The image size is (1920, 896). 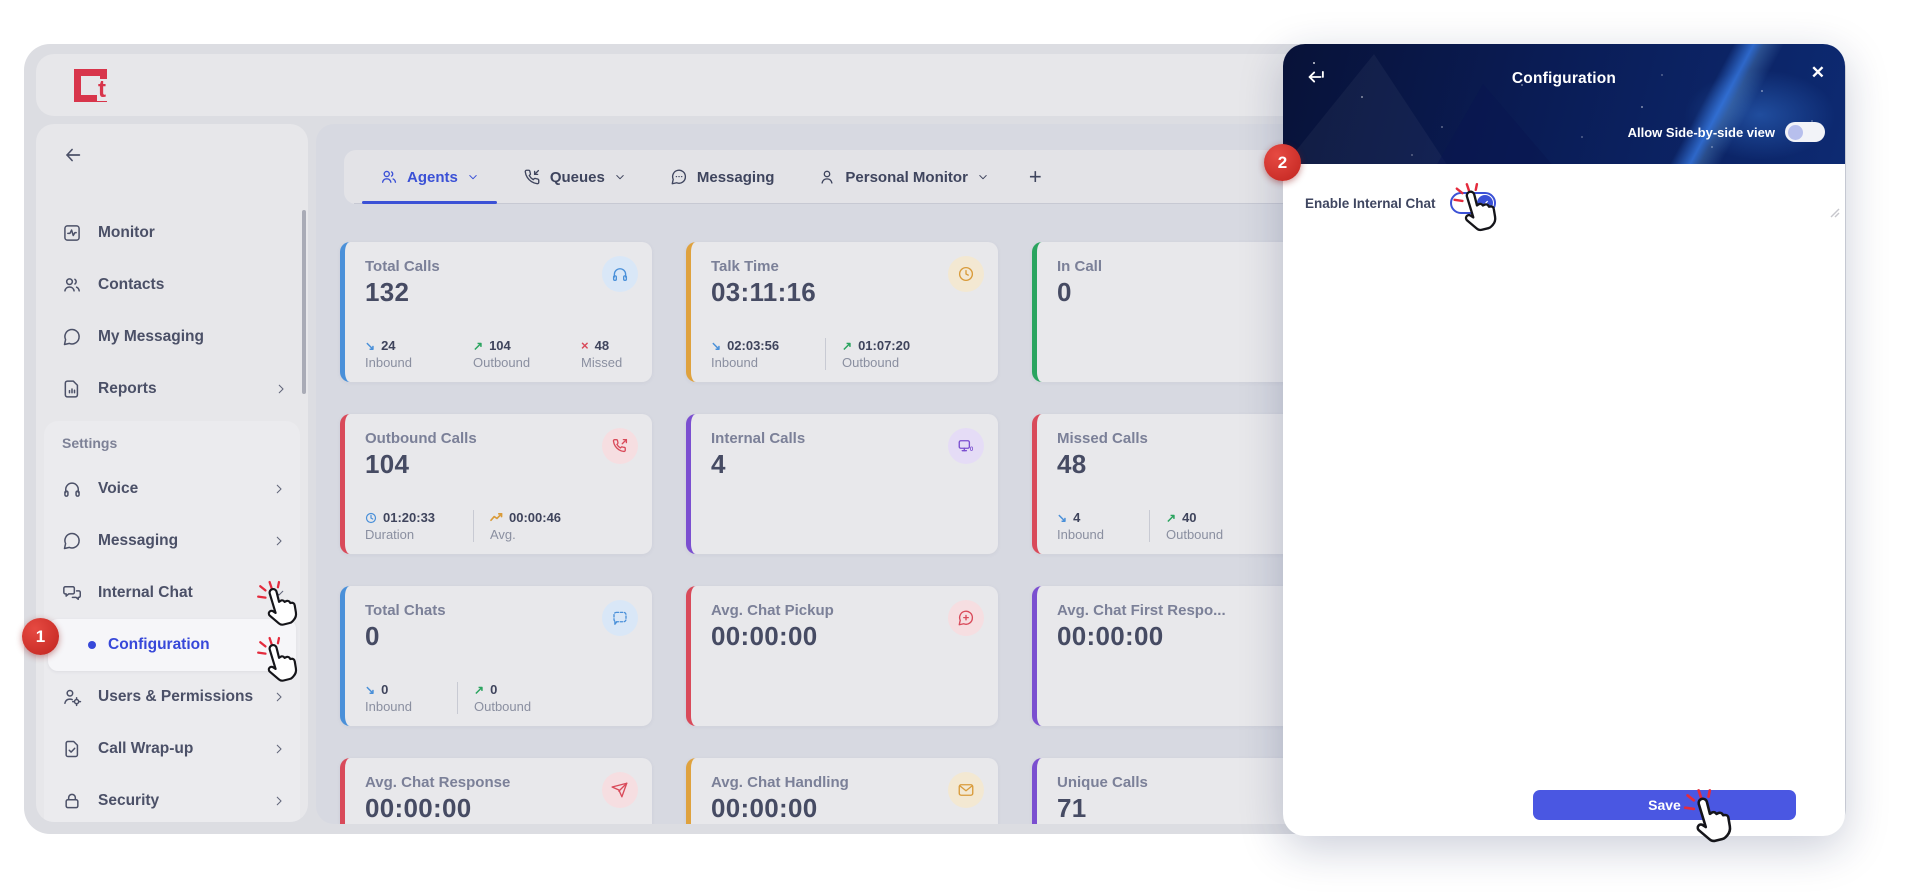 What do you see at coordinates (1795, 132) in the screenshot?
I see `toggle-knob` at bounding box center [1795, 132].